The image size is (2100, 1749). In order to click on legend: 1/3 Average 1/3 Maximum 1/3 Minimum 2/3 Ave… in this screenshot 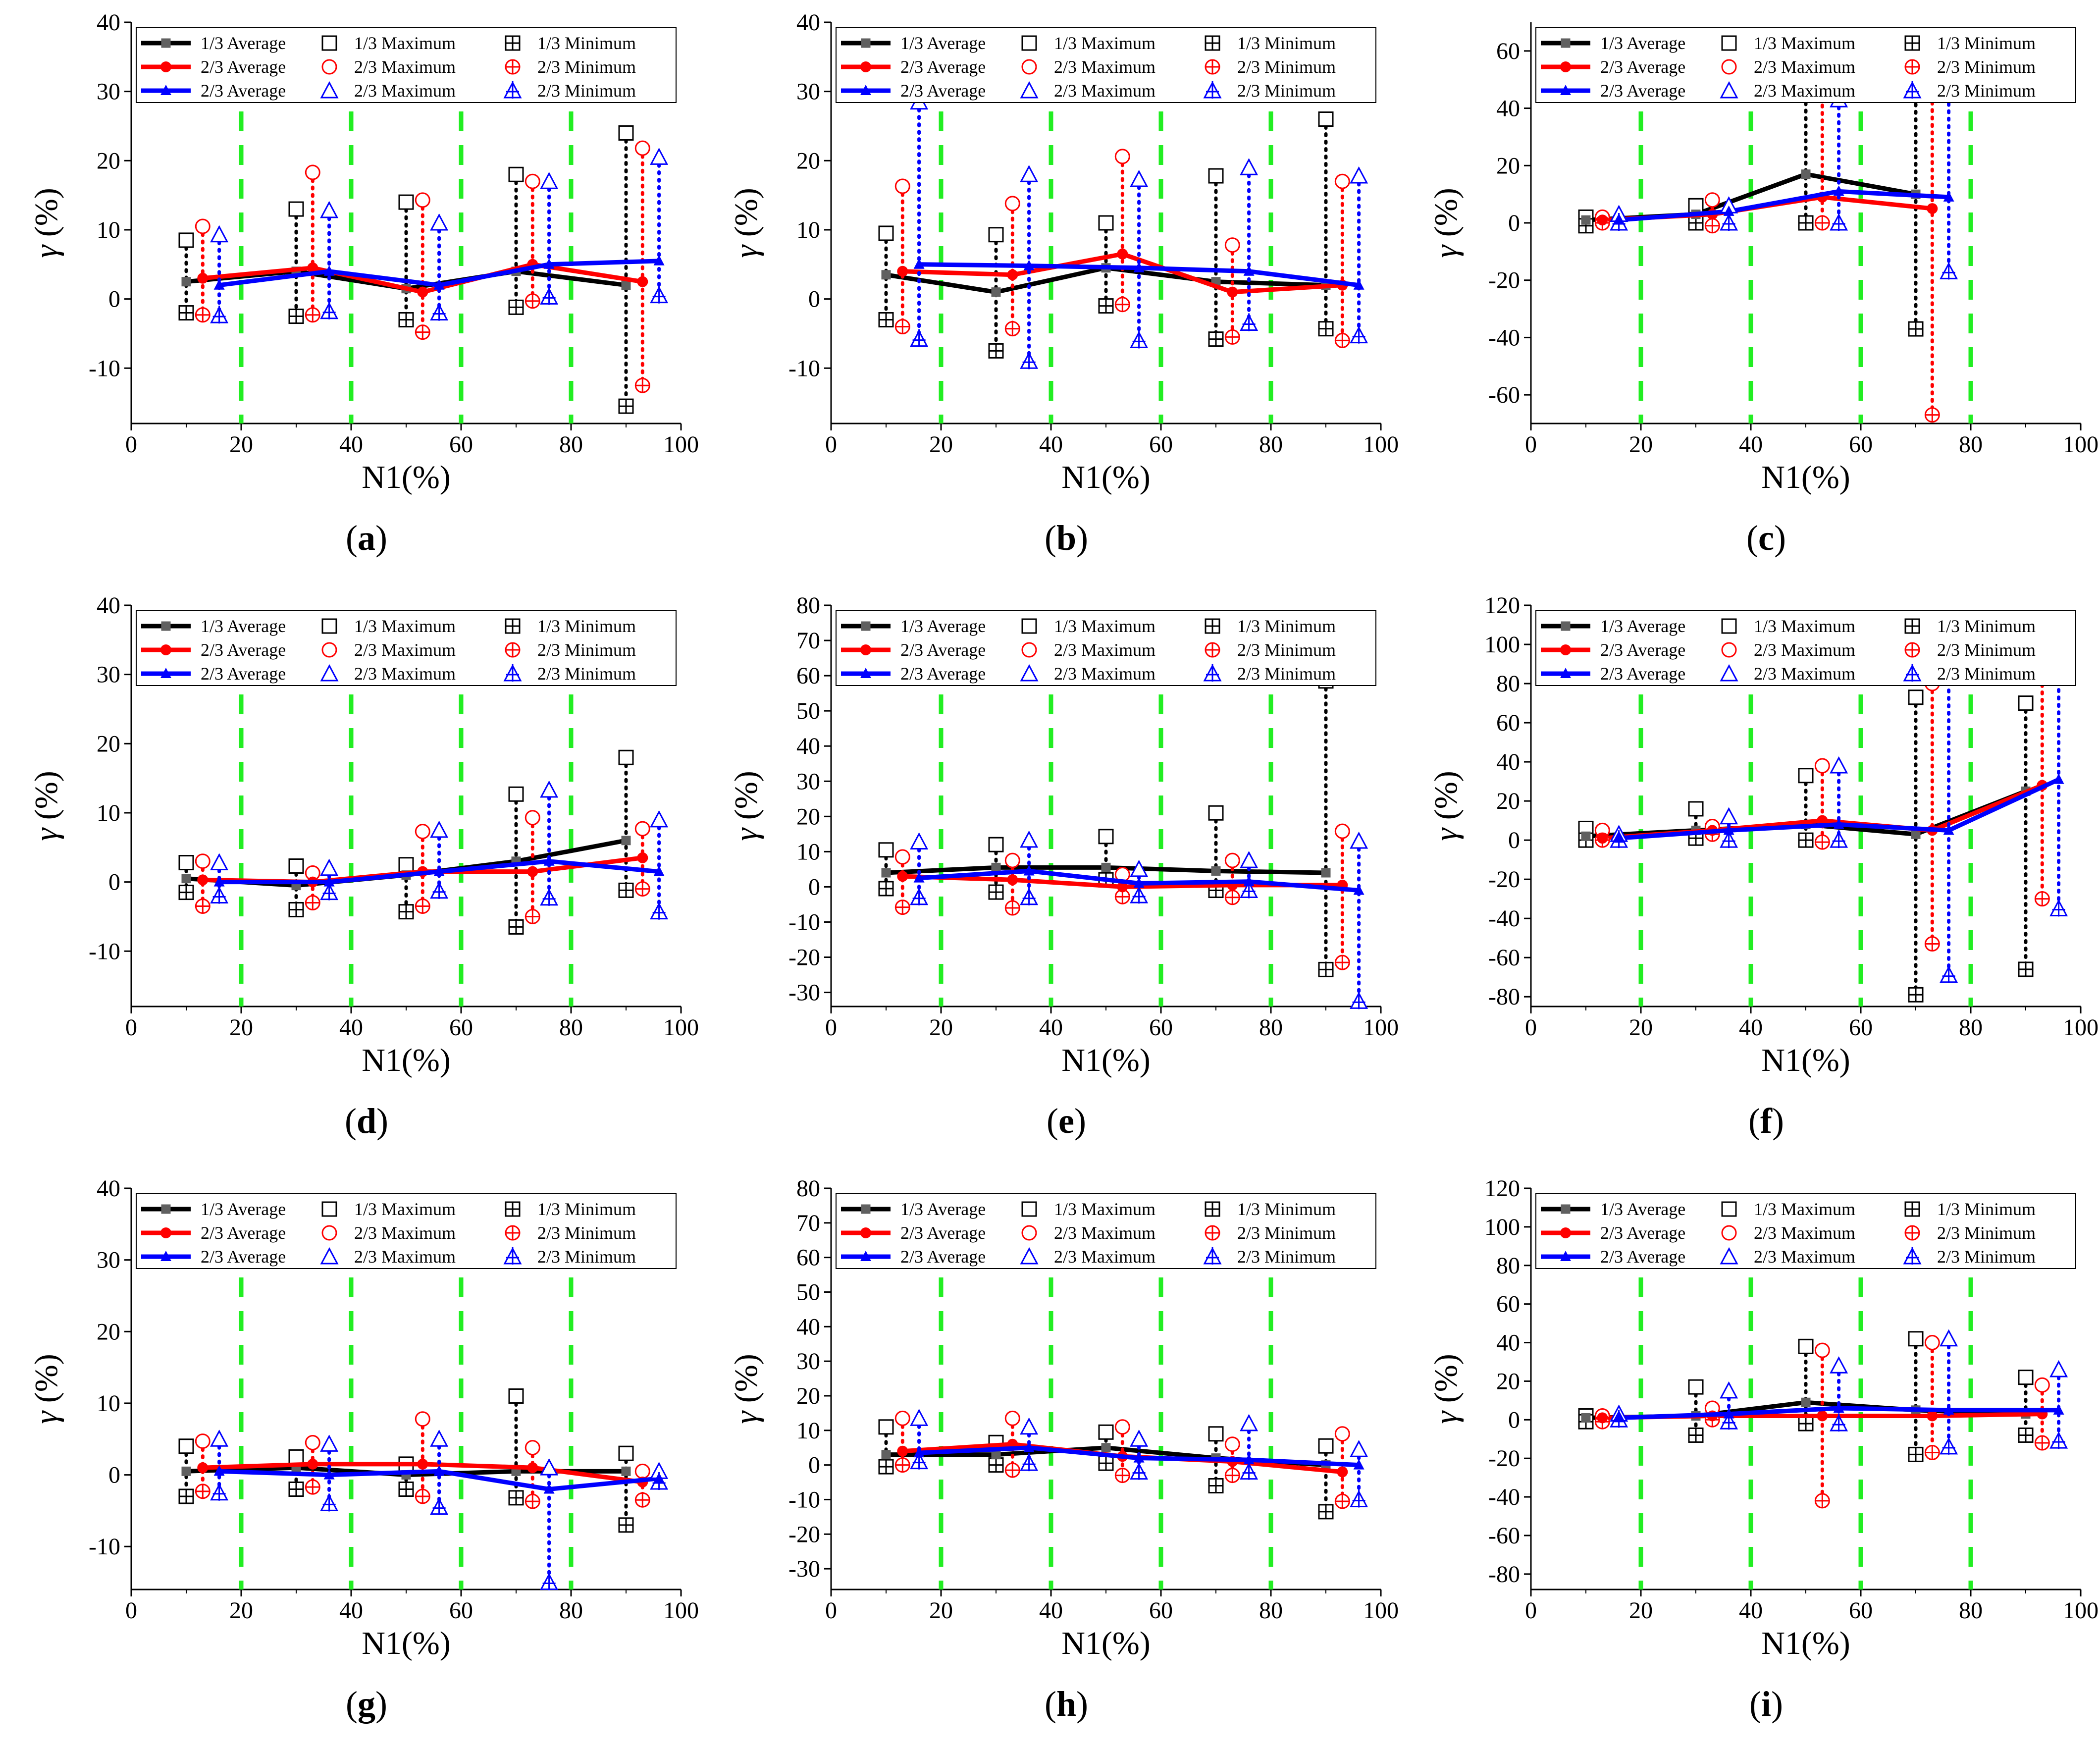, I will do `click(1106, 648)`.